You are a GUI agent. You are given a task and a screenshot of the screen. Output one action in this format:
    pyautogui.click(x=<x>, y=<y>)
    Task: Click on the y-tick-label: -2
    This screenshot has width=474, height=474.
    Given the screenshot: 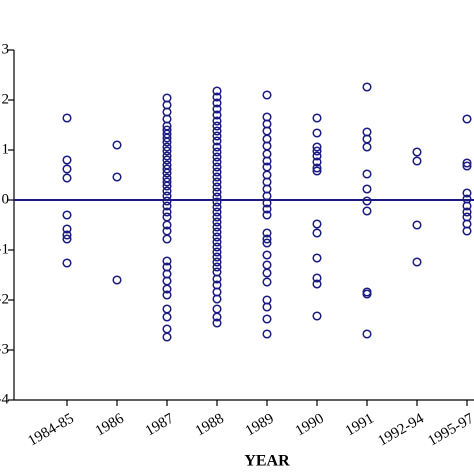 What is the action you would take?
    pyautogui.click(x=4, y=299)
    